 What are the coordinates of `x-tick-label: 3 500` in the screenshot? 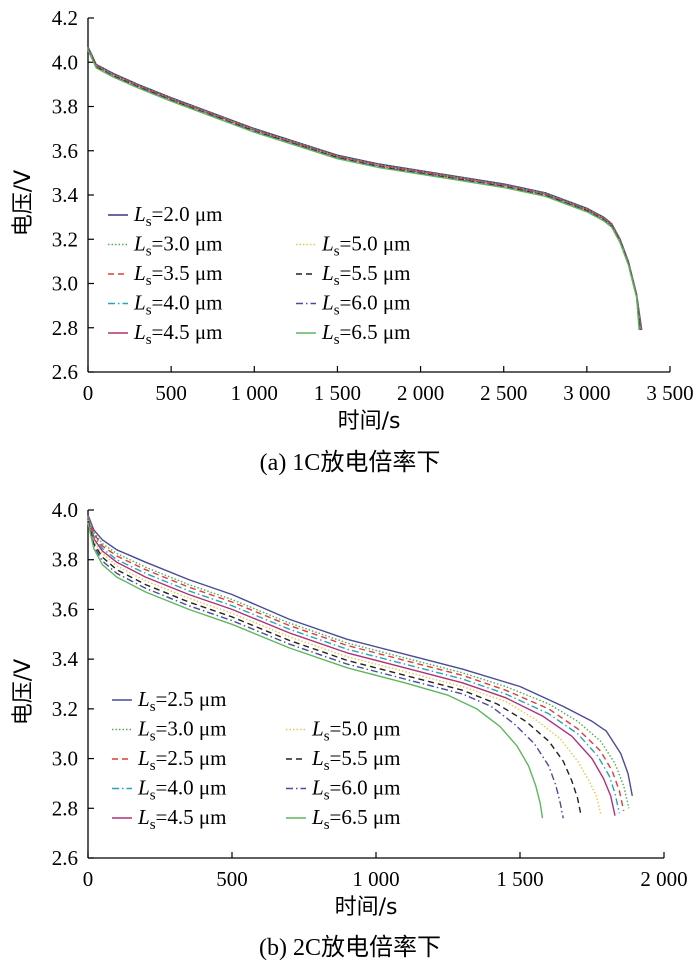 It's located at (669, 393).